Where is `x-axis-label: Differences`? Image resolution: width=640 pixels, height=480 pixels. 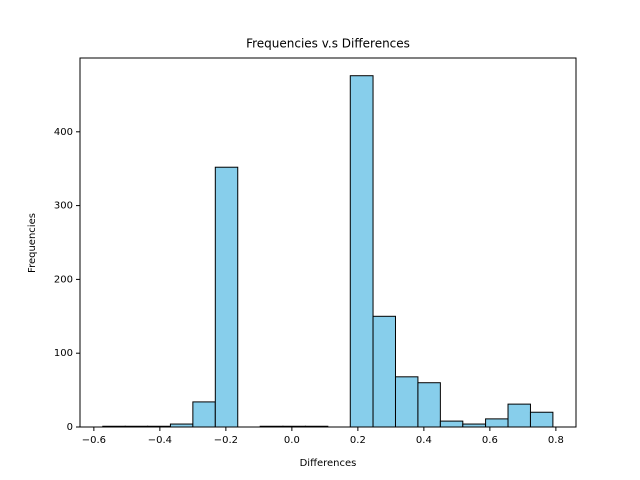 x-axis-label: Differences is located at coordinates (328, 463).